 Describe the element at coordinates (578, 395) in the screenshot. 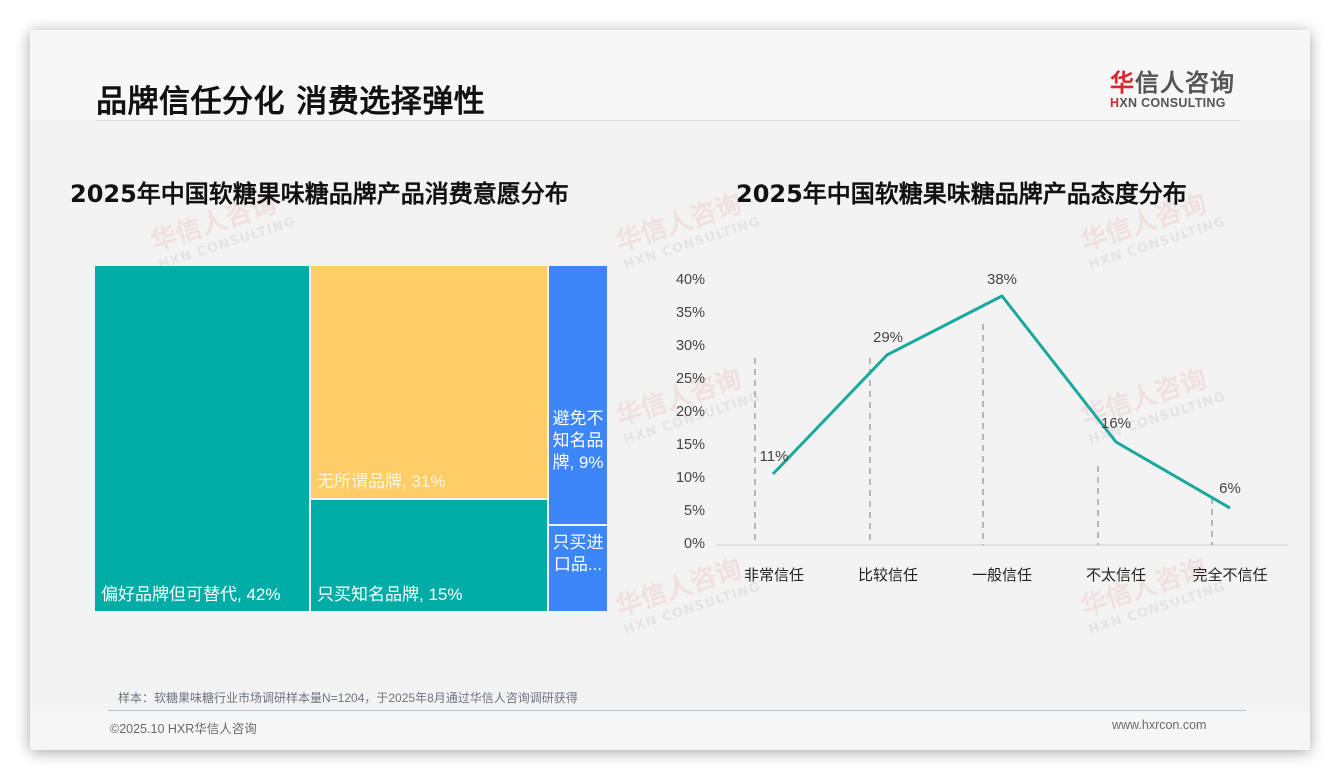

I see `treemap-tile-avoid-unknown-brand: 避免不知名品牌, 9%` at that location.